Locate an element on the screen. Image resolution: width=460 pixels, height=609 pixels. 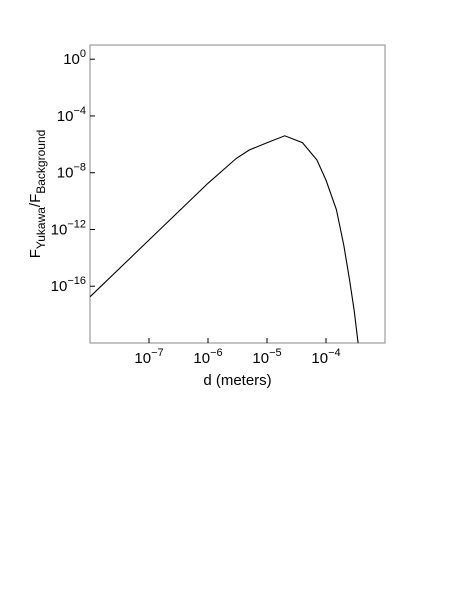
tick-exponent: −7 is located at coordinates (157, 353).